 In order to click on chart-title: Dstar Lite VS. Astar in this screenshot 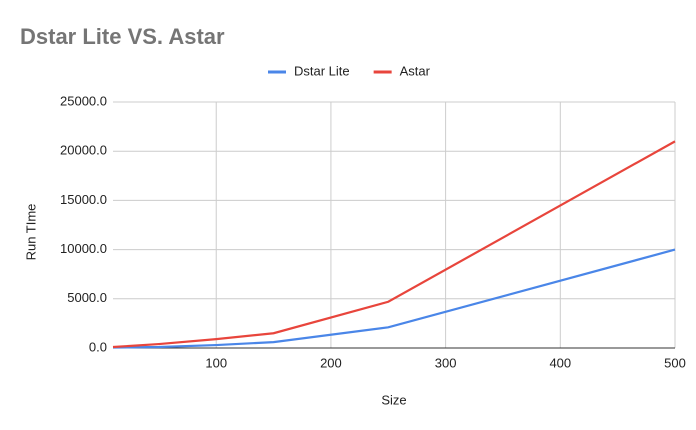, I will do `click(122, 36)`.